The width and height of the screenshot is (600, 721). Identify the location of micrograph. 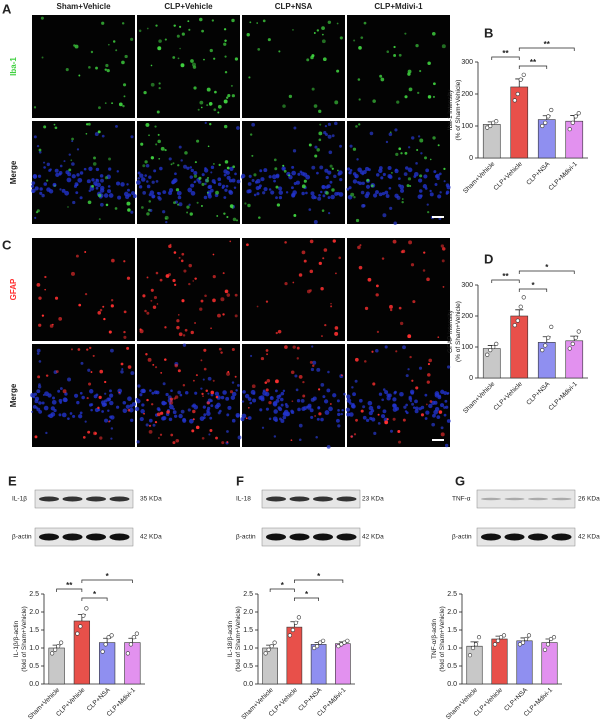
(188, 395).